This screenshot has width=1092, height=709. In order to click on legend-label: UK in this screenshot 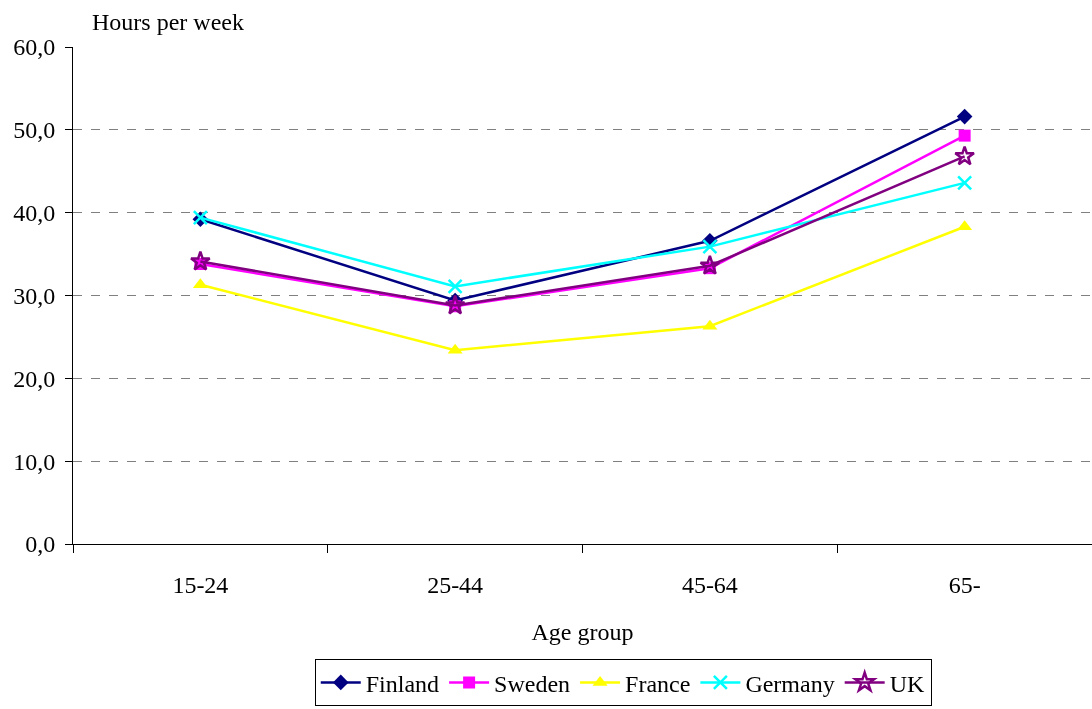, I will do `click(907, 683)`.